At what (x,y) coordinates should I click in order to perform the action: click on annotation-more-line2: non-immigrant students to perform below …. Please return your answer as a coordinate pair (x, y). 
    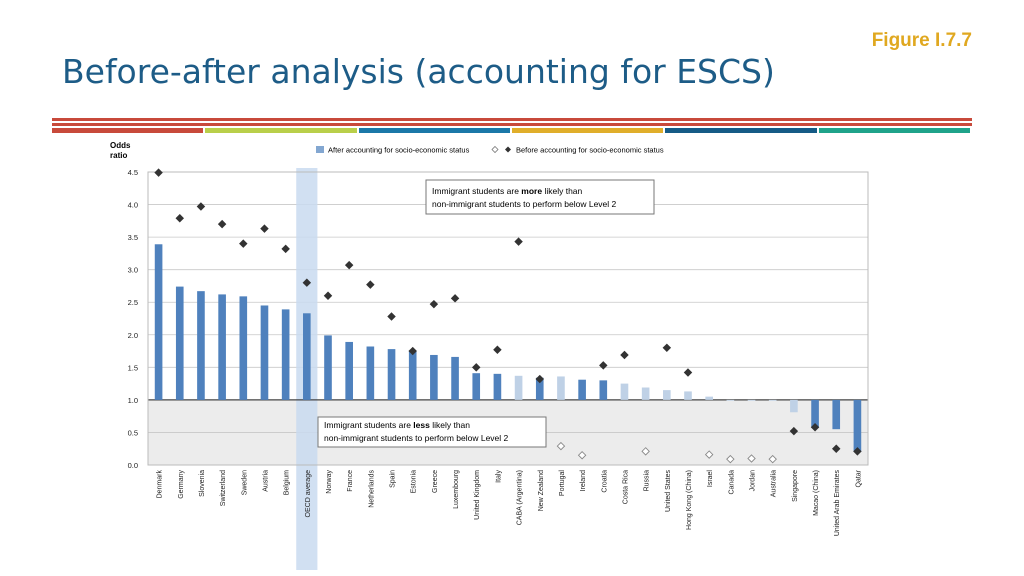
    Looking at the image, I should click on (524, 204).